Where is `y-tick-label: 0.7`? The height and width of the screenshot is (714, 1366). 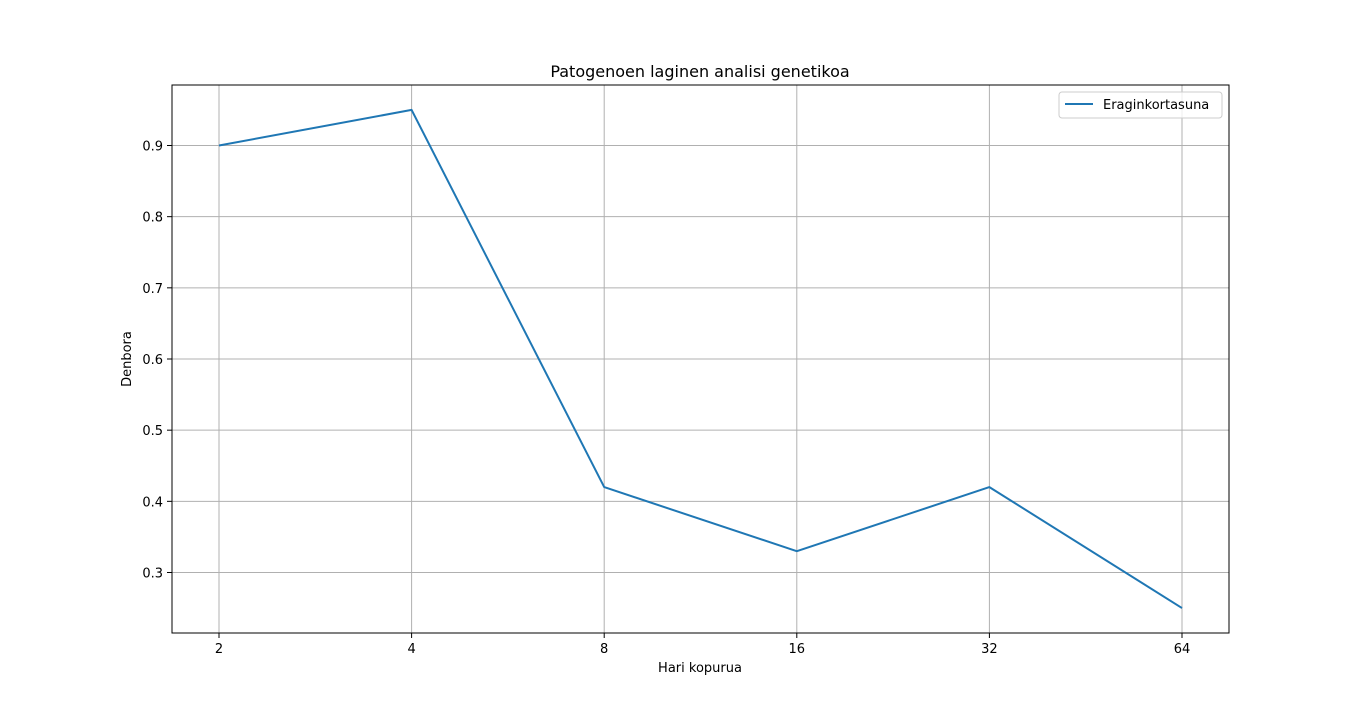 y-tick-label: 0.7 is located at coordinates (152, 289).